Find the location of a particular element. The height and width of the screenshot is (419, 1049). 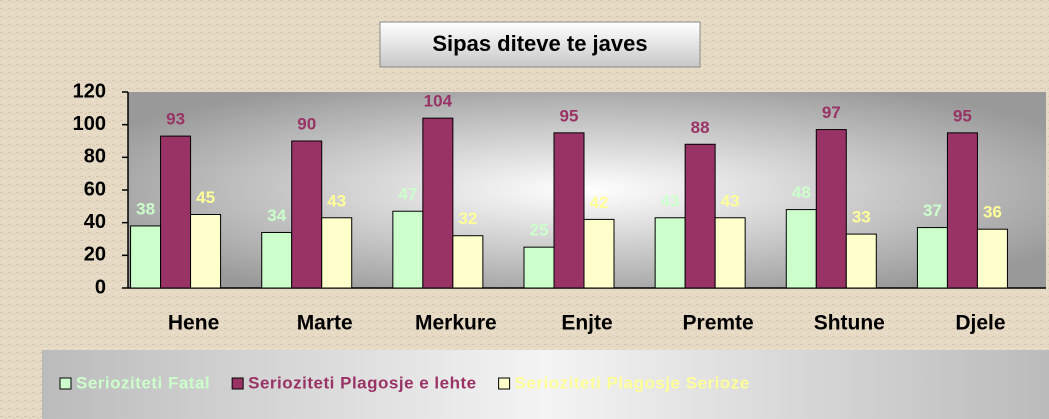

chart-title: Sipas diteve te javes is located at coordinates (539, 43).